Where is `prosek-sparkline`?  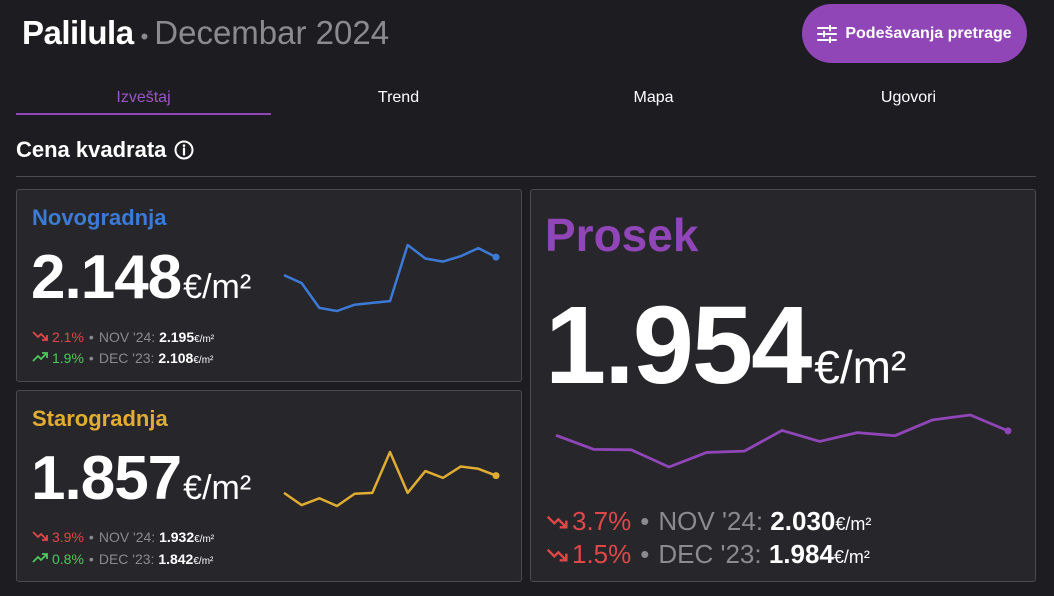
prosek-sparkline is located at coordinates (783, 441).